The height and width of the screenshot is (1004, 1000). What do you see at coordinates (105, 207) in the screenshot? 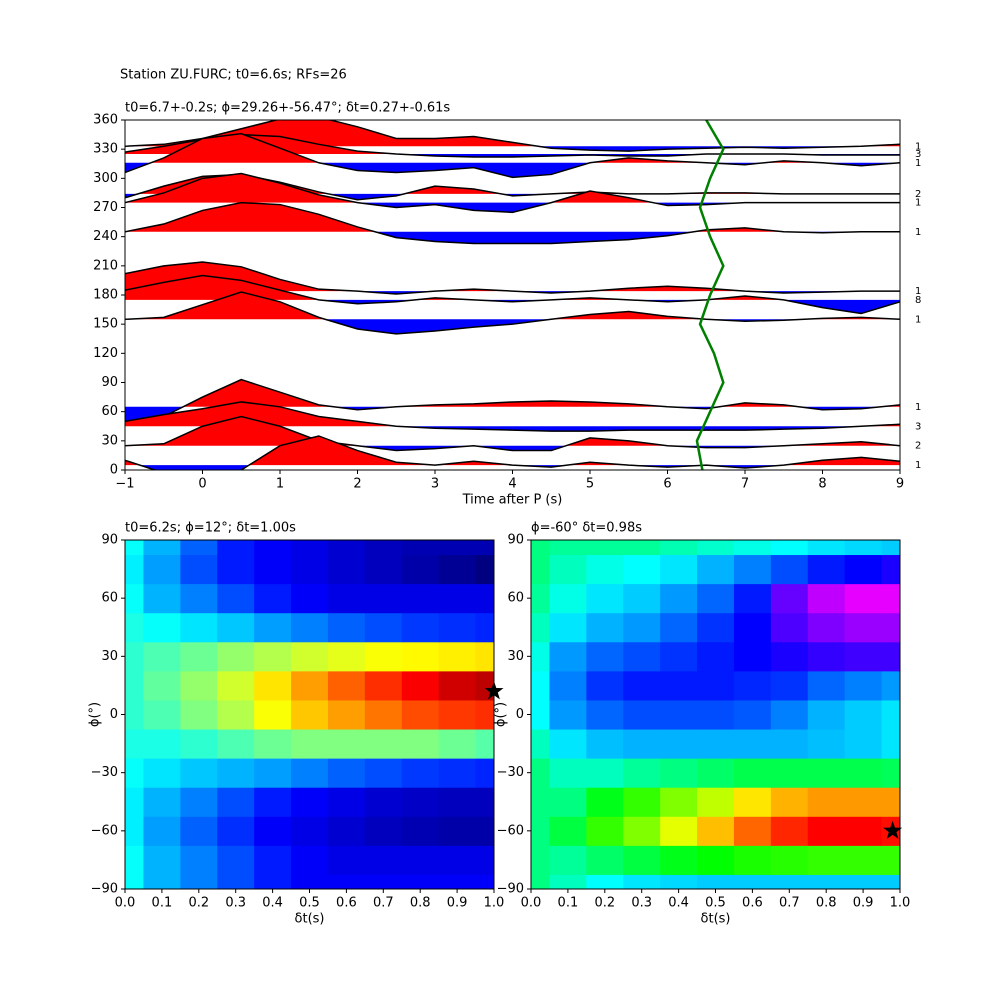
I see `y-tick-label: 270` at bounding box center [105, 207].